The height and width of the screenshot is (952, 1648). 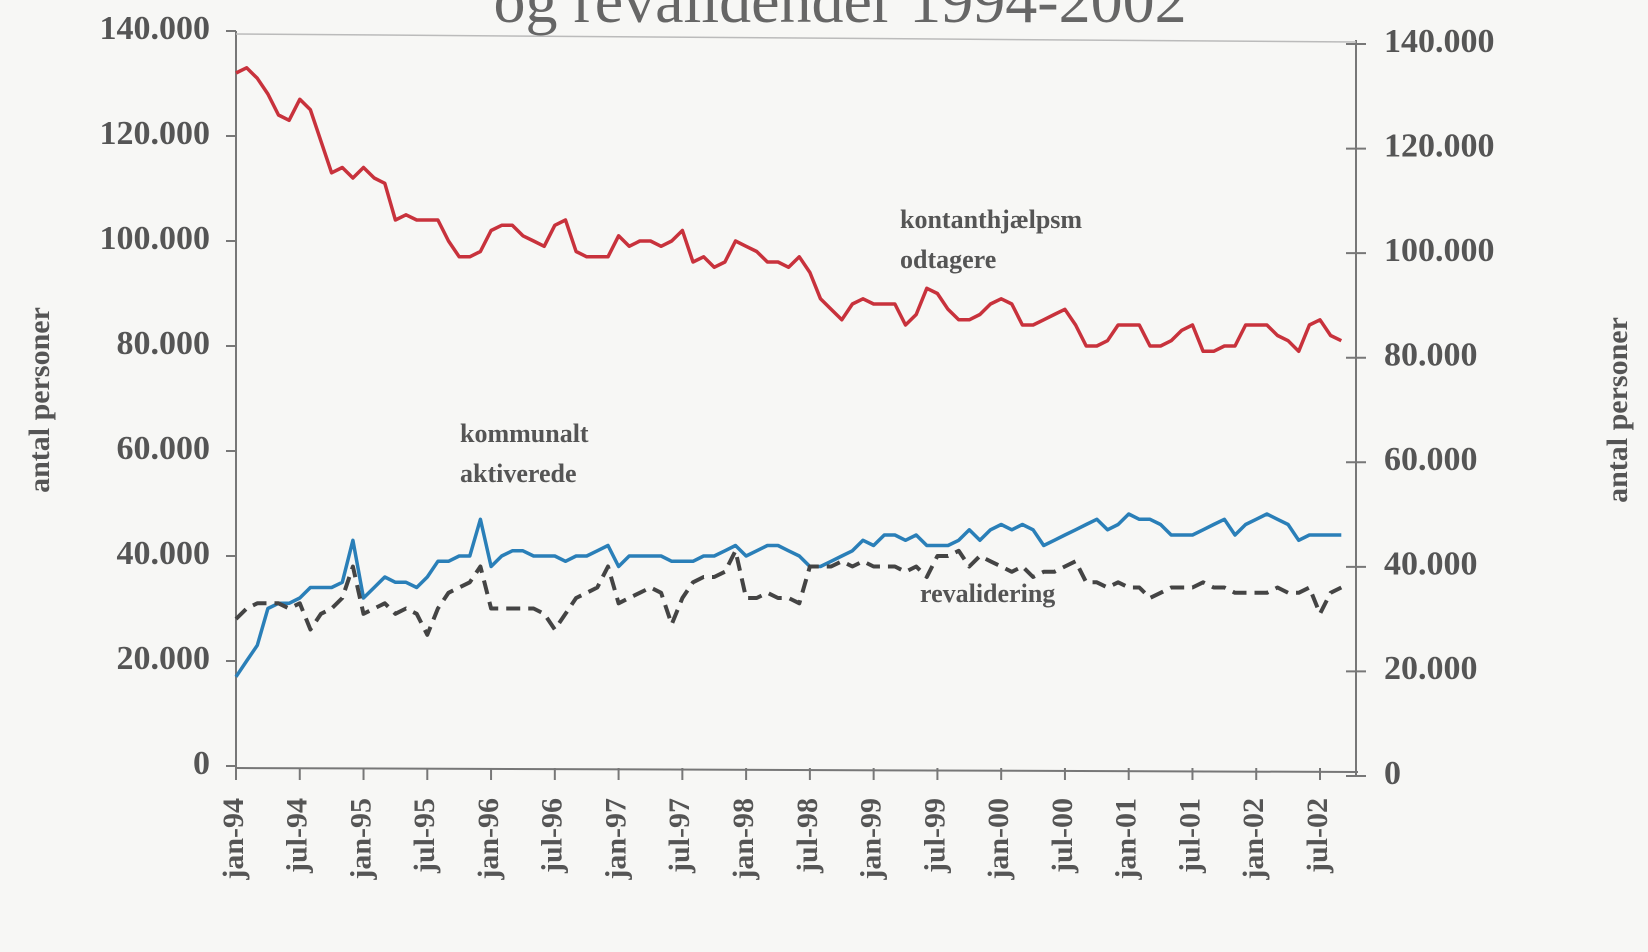 What do you see at coordinates (1253, 839) in the screenshot?
I see `x-tick-label: jan-02` at bounding box center [1253, 839].